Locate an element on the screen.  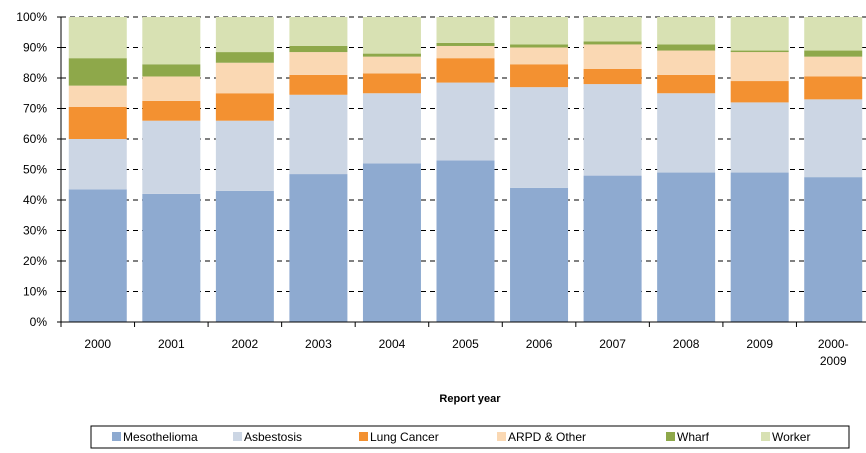
legend-item: Wharf is located at coordinates (688, 437).